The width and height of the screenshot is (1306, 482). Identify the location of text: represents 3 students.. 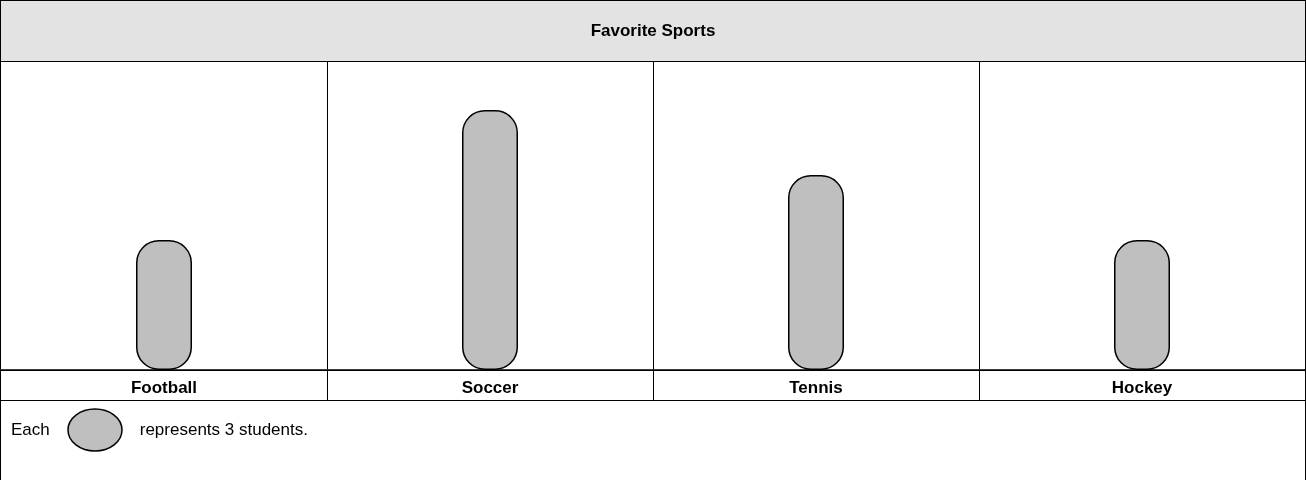
(223, 430).